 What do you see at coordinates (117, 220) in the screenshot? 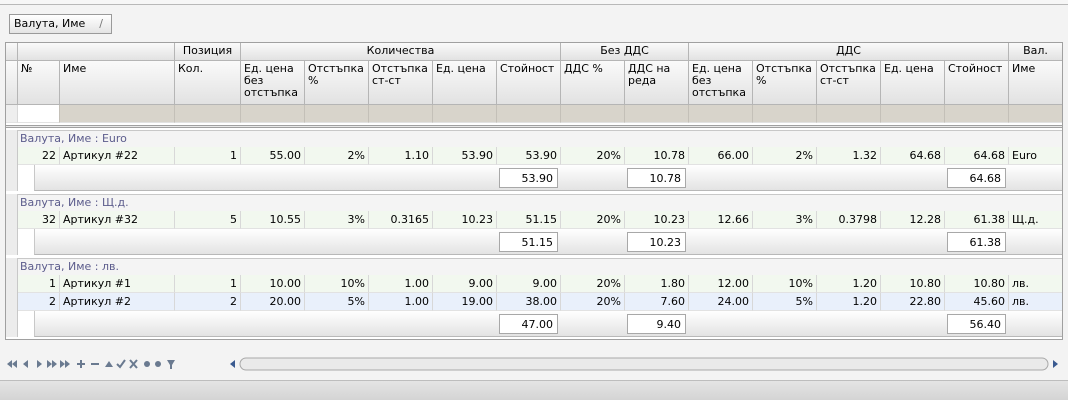
I see `cell: Артикул #32` at bounding box center [117, 220].